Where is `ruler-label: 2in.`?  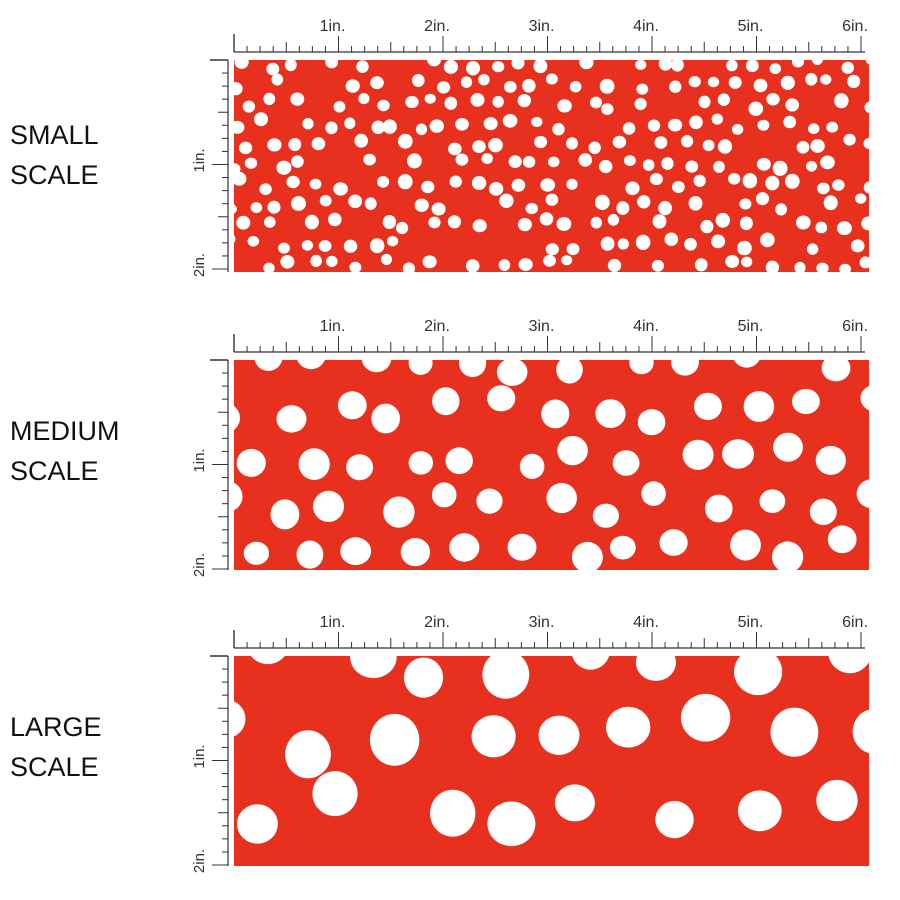 ruler-label: 2in. is located at coordinates (437, 326).